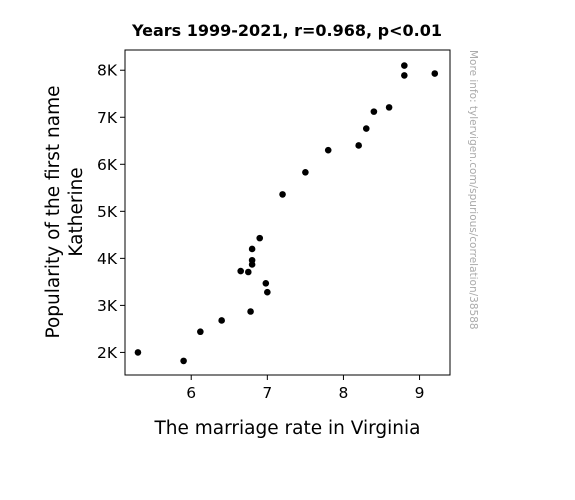  I want to click on y-axis-label-line-1: Popularity of the first name, so click(53, 211).